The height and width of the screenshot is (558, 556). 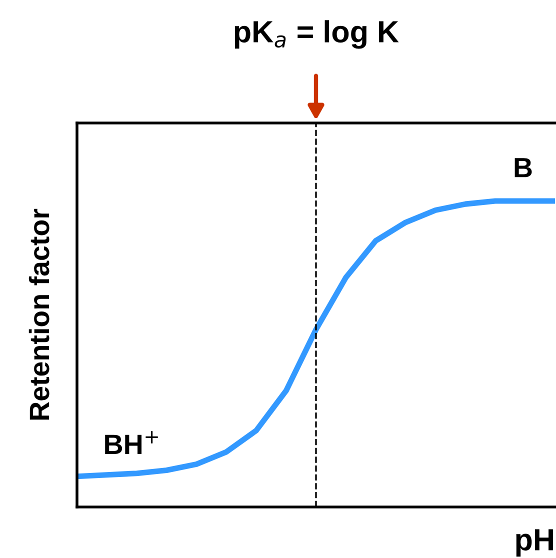 What do you see at coordinates (534, 543) in the screenshot?
I see `x-axis-title: pH` at bounding box center [534, 543].